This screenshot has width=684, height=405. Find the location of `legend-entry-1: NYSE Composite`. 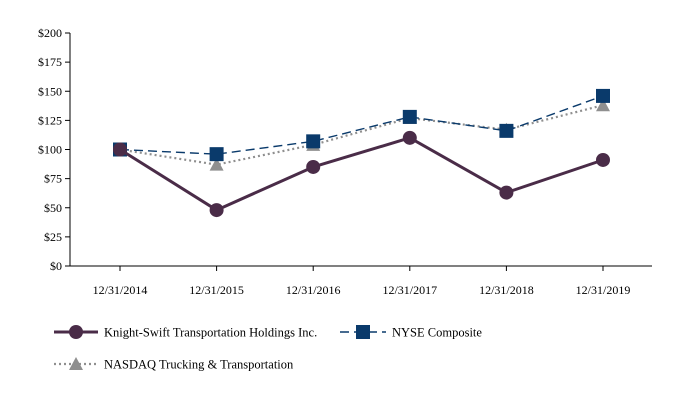

legend-entry-1: NYSE Composite is located at coordinates (411, 332).